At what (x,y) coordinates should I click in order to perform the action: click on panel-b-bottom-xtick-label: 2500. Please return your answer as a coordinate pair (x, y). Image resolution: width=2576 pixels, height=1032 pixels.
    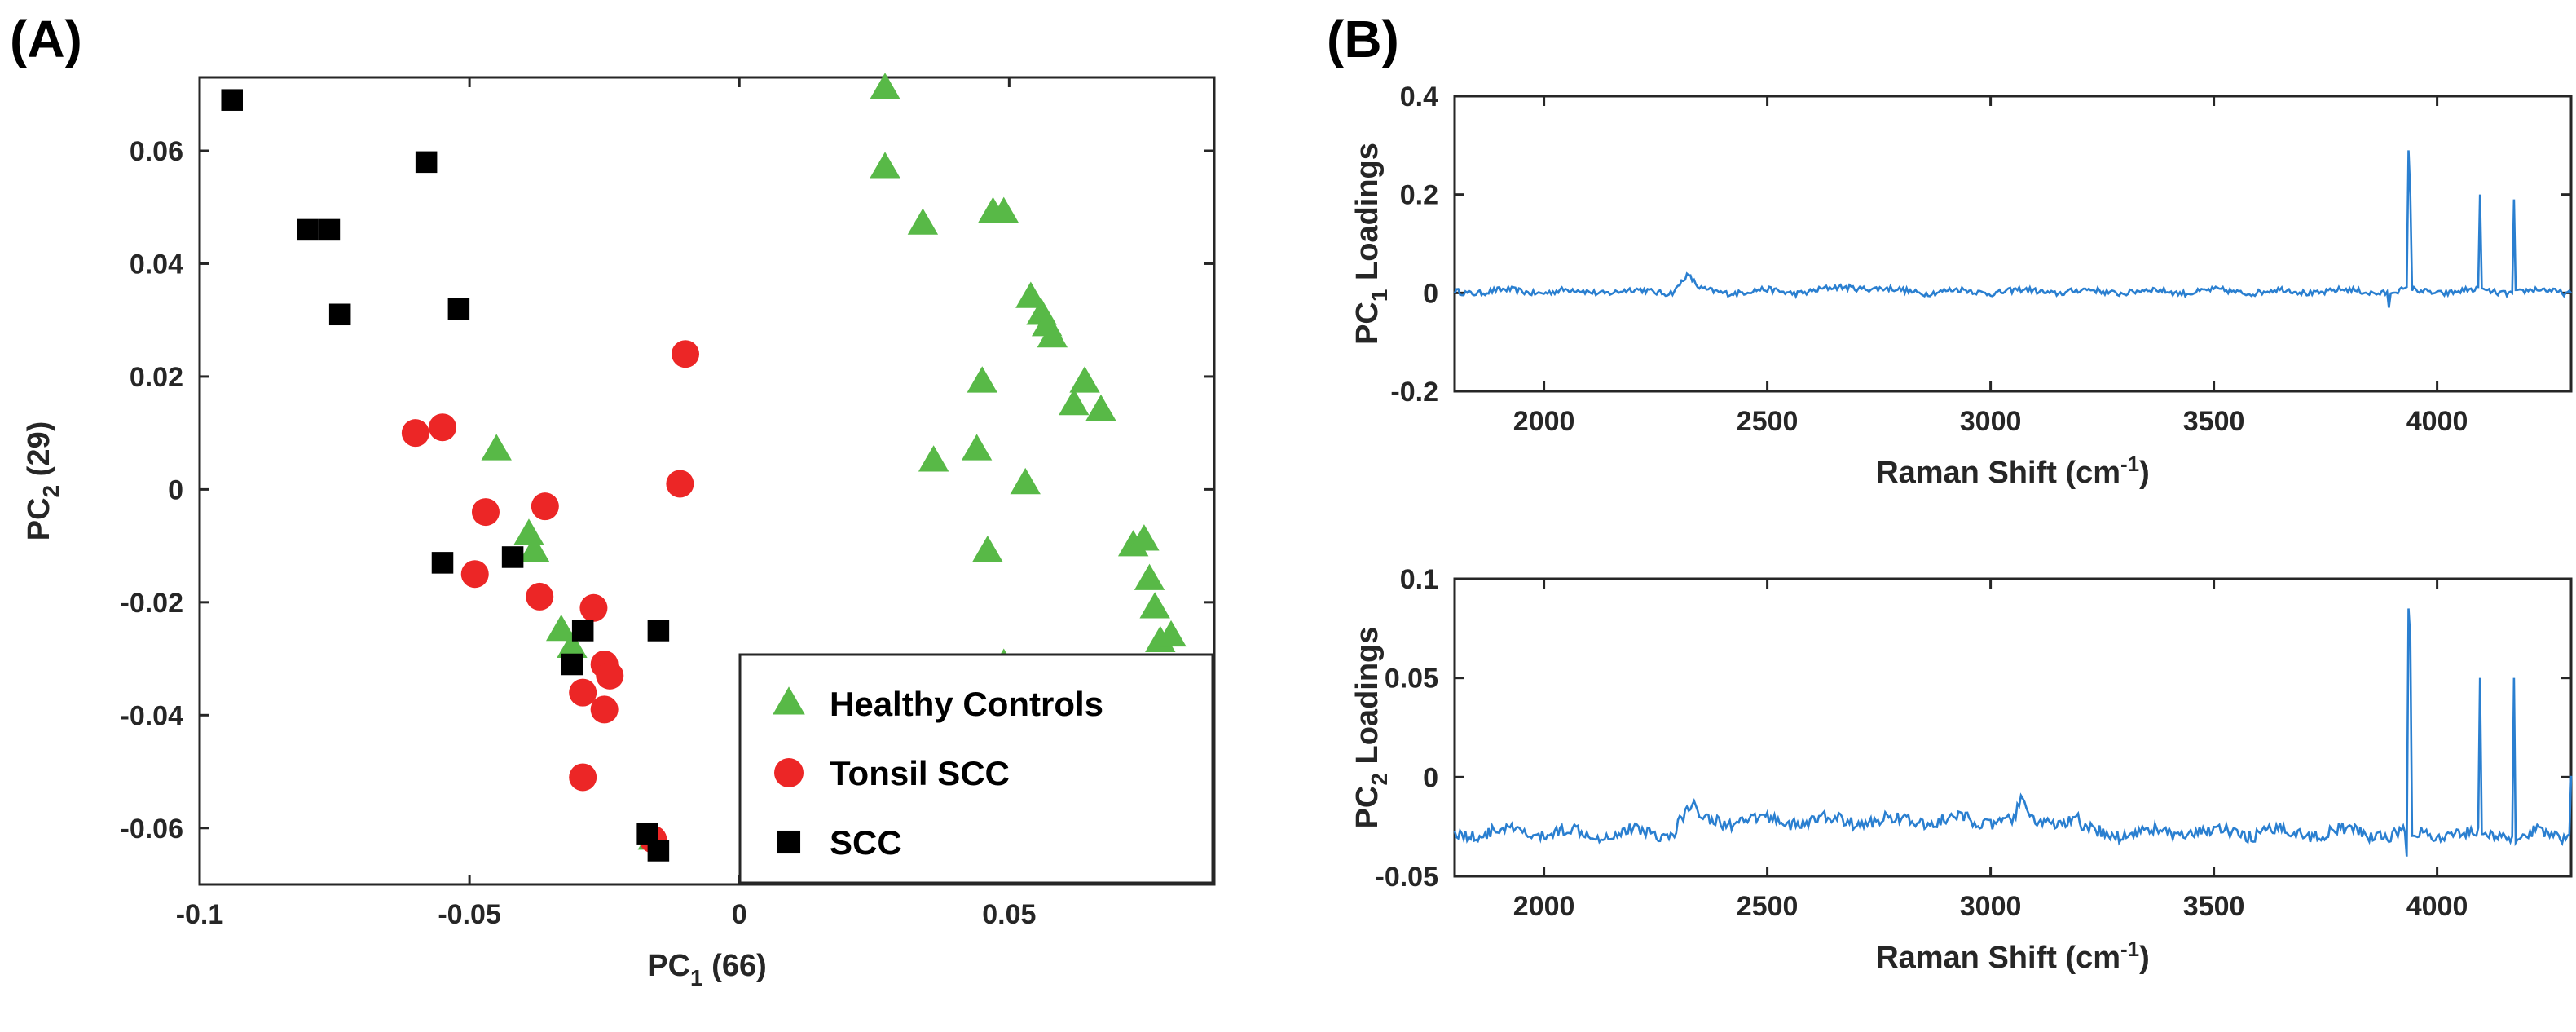
    Looking at the image, I should click on (1768, 906).